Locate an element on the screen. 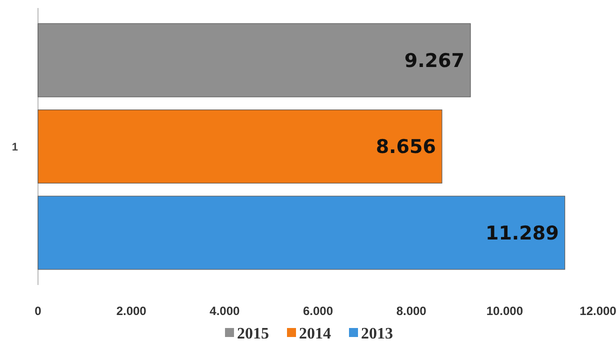  y-tick-label: 1 is located at coordinates (15, 147).